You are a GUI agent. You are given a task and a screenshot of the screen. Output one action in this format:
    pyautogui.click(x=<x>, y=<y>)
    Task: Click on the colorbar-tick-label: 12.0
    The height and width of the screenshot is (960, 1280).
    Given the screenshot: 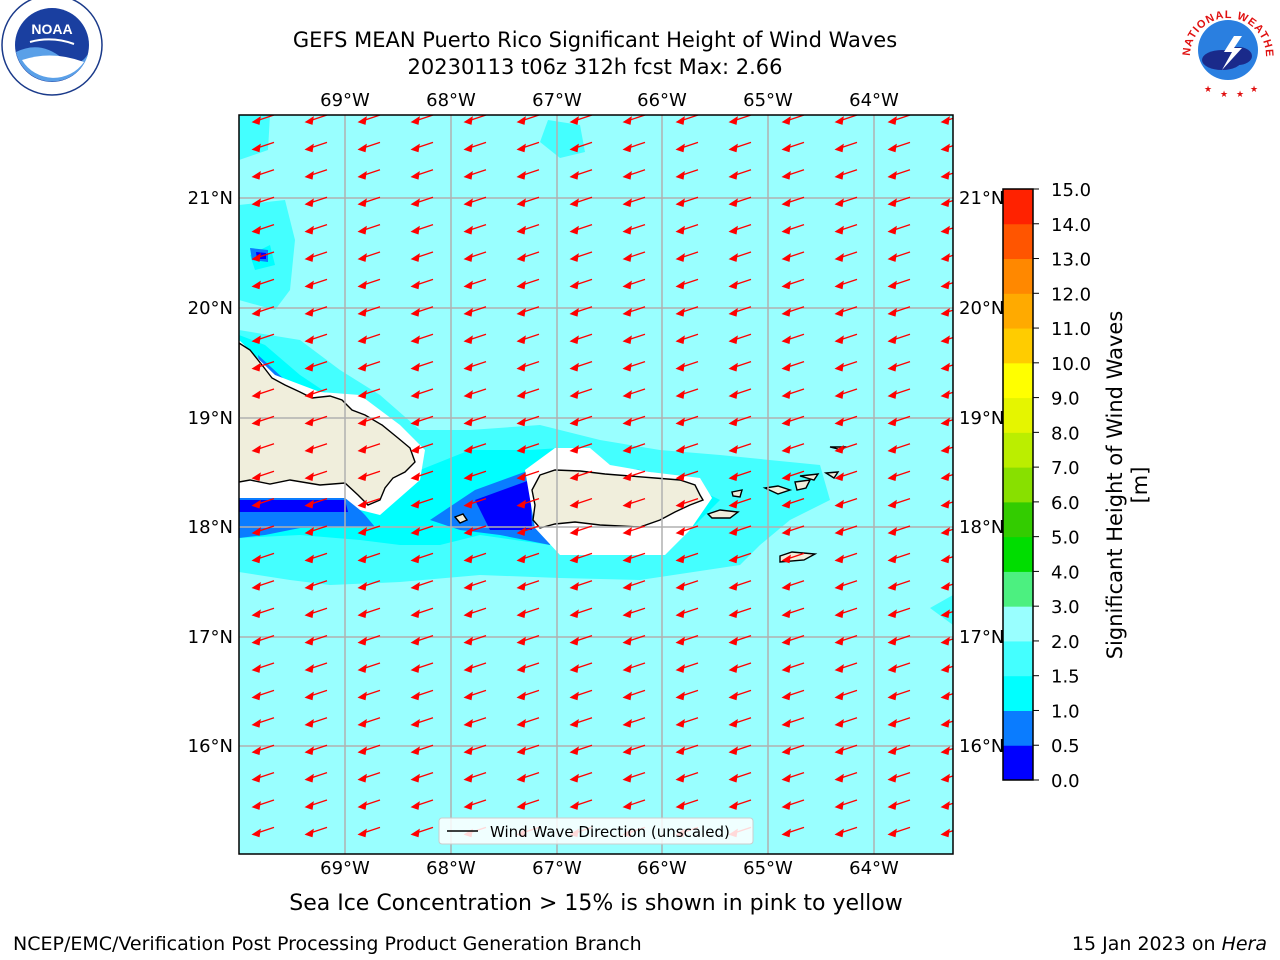 What is the action you would take?
    pyautogui.click(x=1071, y=294)
    